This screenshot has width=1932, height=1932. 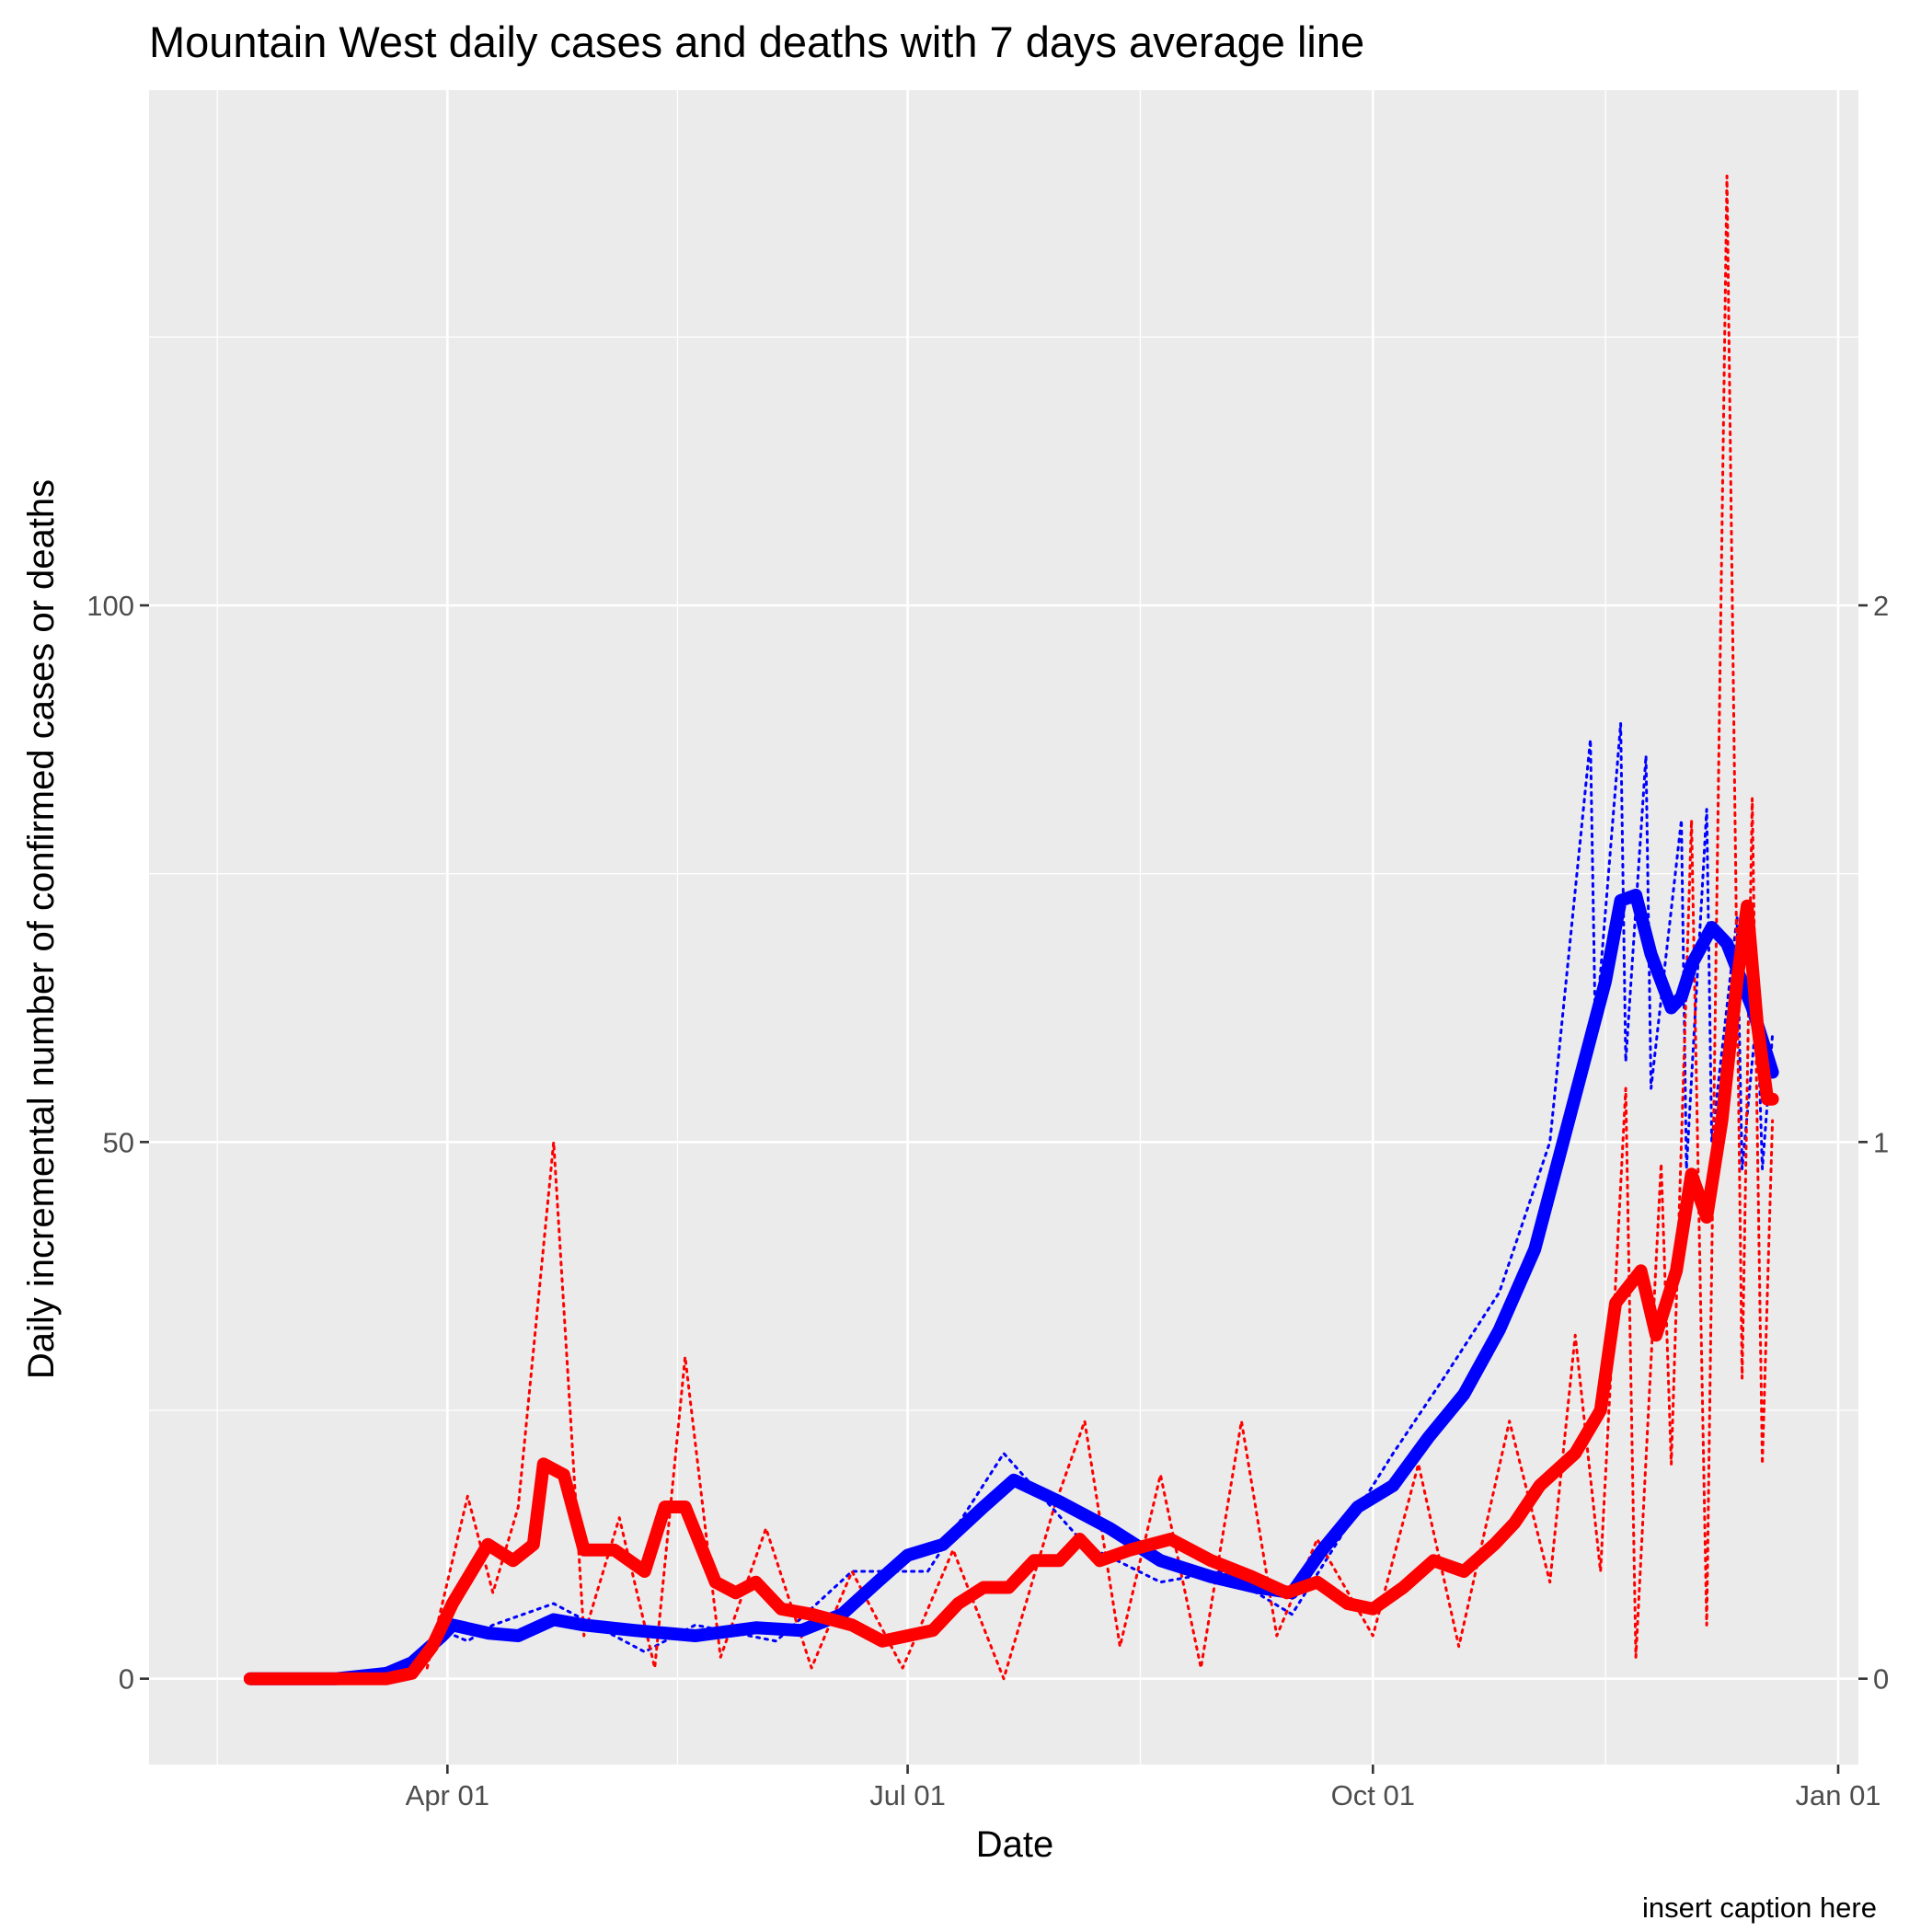 I want to click on x-tick-label: Jan 01, so click(x=1837, y=1795).